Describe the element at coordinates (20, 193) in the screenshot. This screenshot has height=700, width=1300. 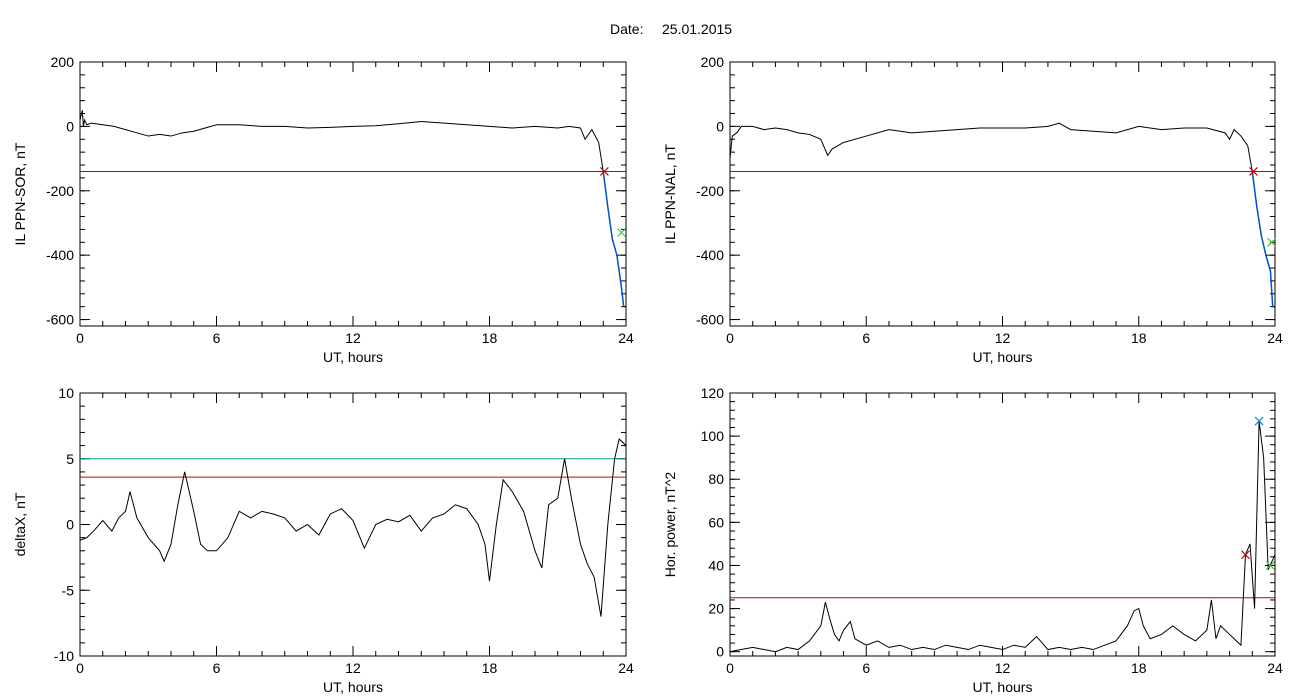
I see `y-axis-label: IL PPN-SOR, nT` at that location.